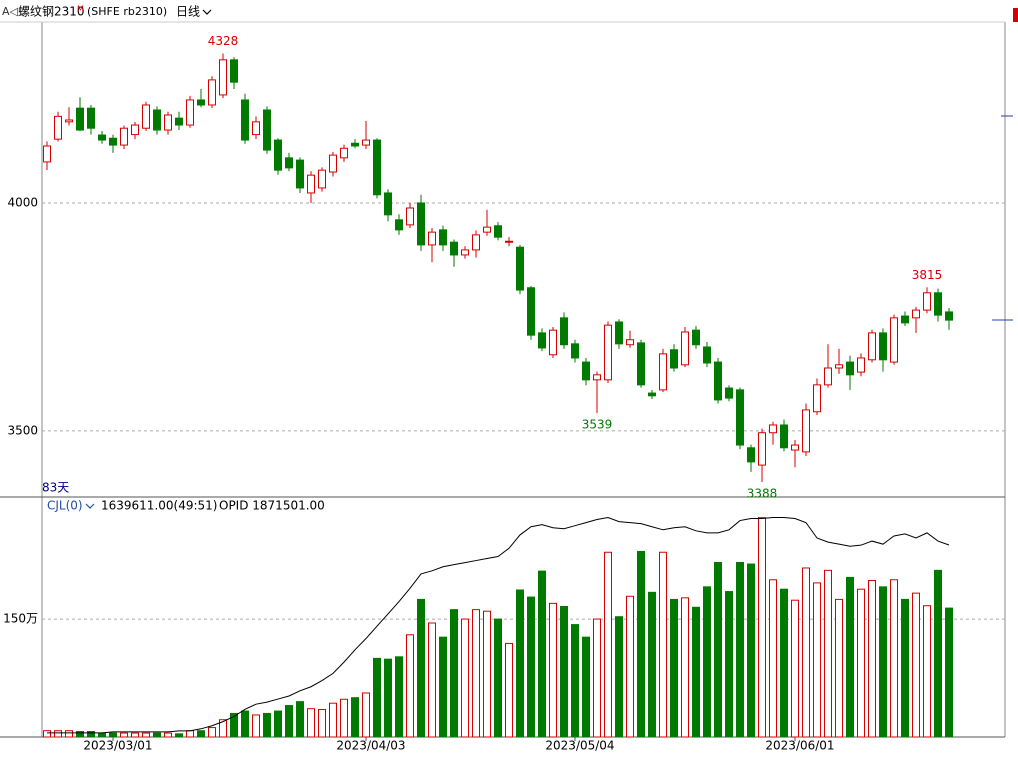  I want to click on header: A◁ 螺纹钢2310 M (SHFE rb2310) 日线, so click(107, 12).